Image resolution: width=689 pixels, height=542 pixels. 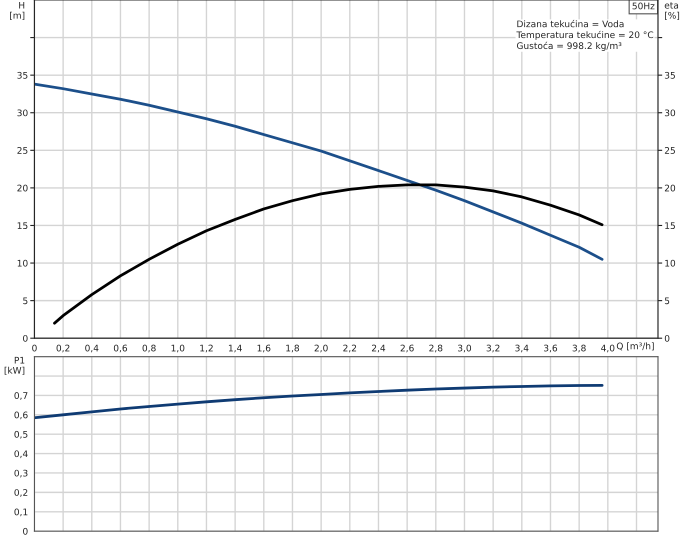 I want to click on x-tick-label: 1,8, so click(x=293, y=348).